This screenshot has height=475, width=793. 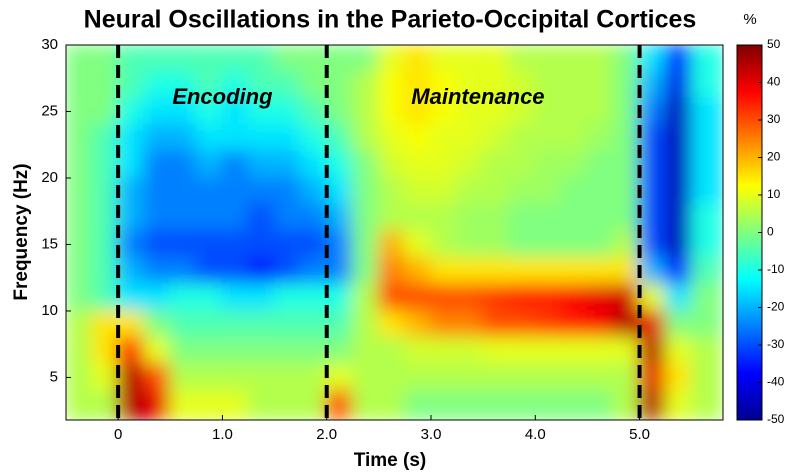 I want to click on y-tick-label: 5, so click(x=54, y=376).